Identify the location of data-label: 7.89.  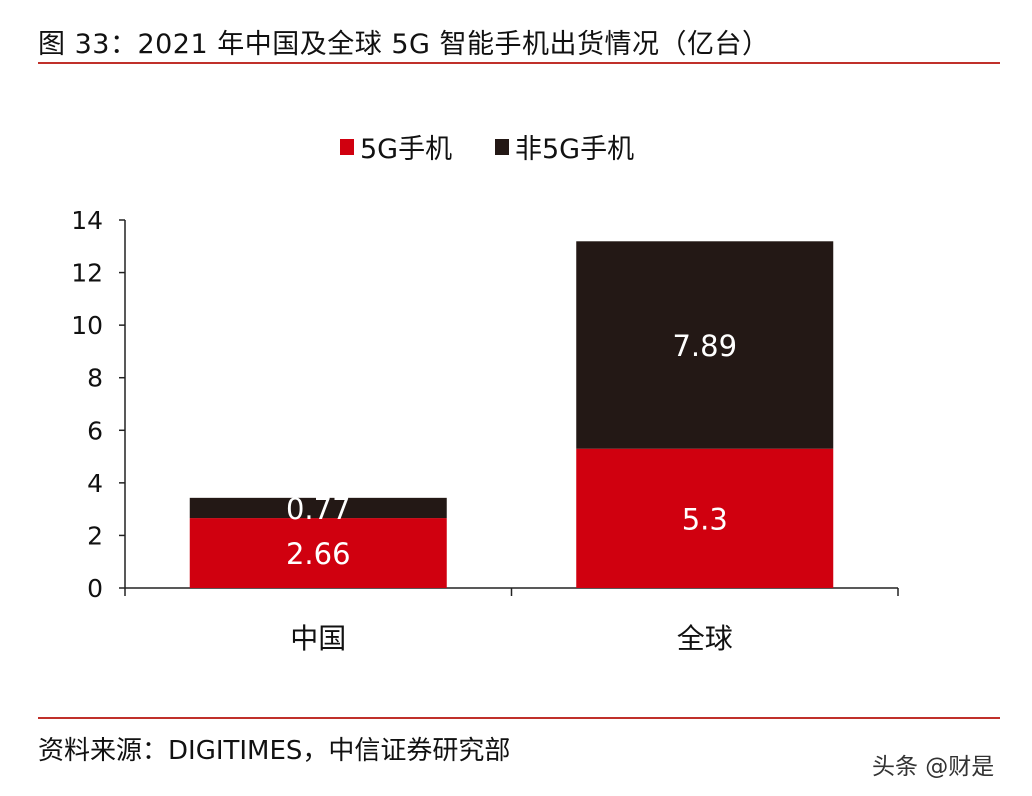
(704, 346).